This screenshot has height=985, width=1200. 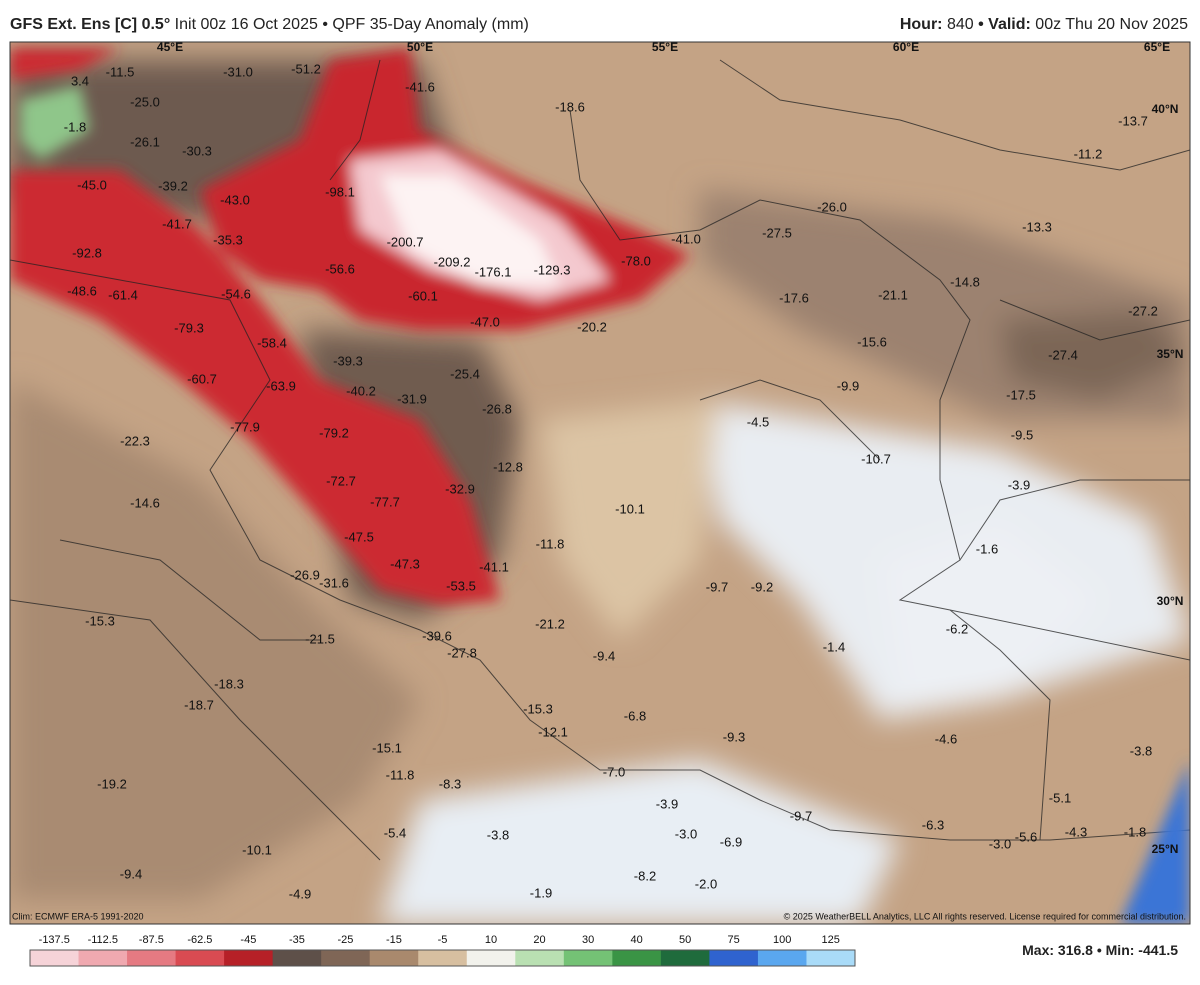 What do you see at coordinates (1044, 25) in the screenshot?
I see `header-right: Hour: 840 • Valid: 00z Thu 20 Nov 2025` at bounding box center [1044, 25].